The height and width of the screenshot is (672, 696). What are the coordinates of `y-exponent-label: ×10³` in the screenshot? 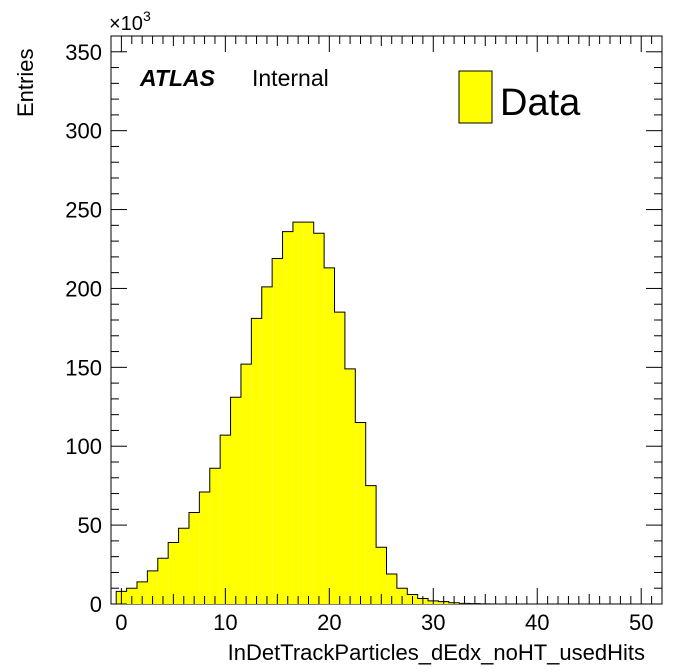 It's located at (130, 21).